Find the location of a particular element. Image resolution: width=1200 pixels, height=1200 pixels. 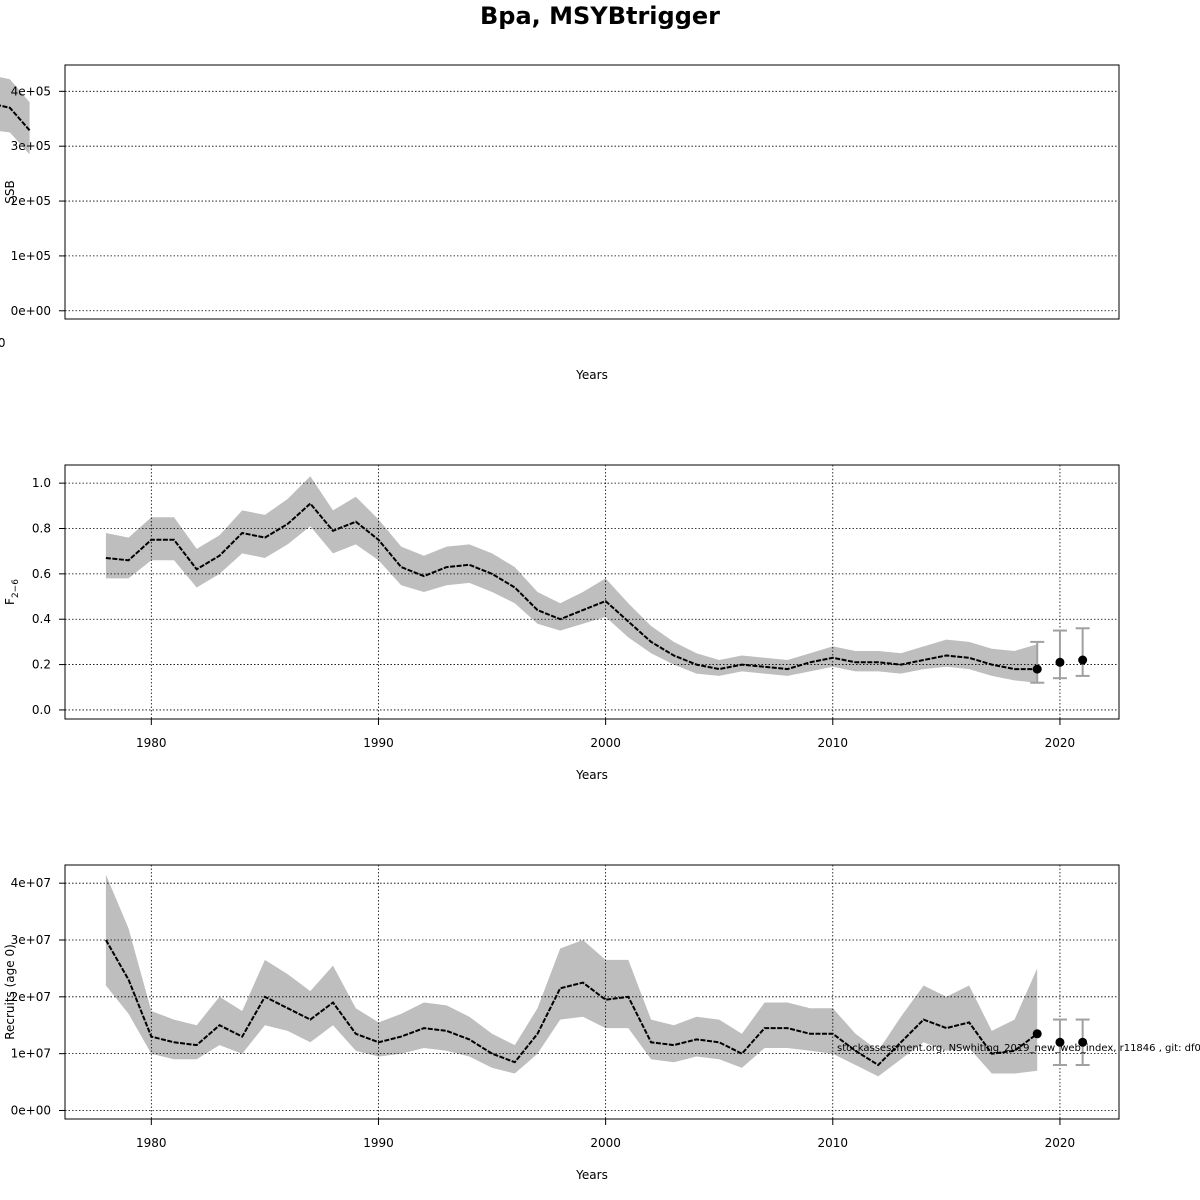

y-axis-label: Recruits (age 0) is located at coordinates (10, 992).